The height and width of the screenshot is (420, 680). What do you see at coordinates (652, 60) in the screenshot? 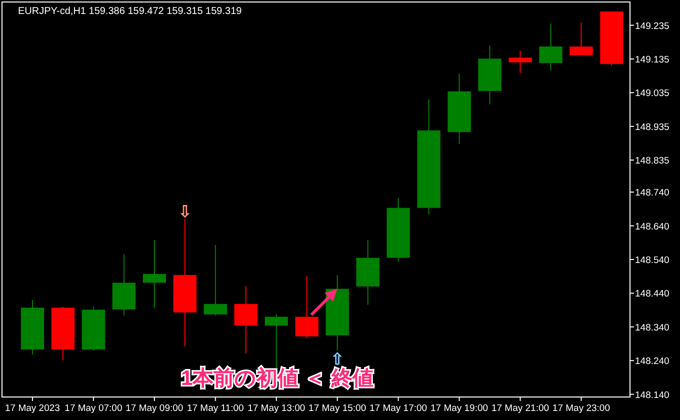
I see `y-tick-label: 149.135` at bounding box center [652, 60].